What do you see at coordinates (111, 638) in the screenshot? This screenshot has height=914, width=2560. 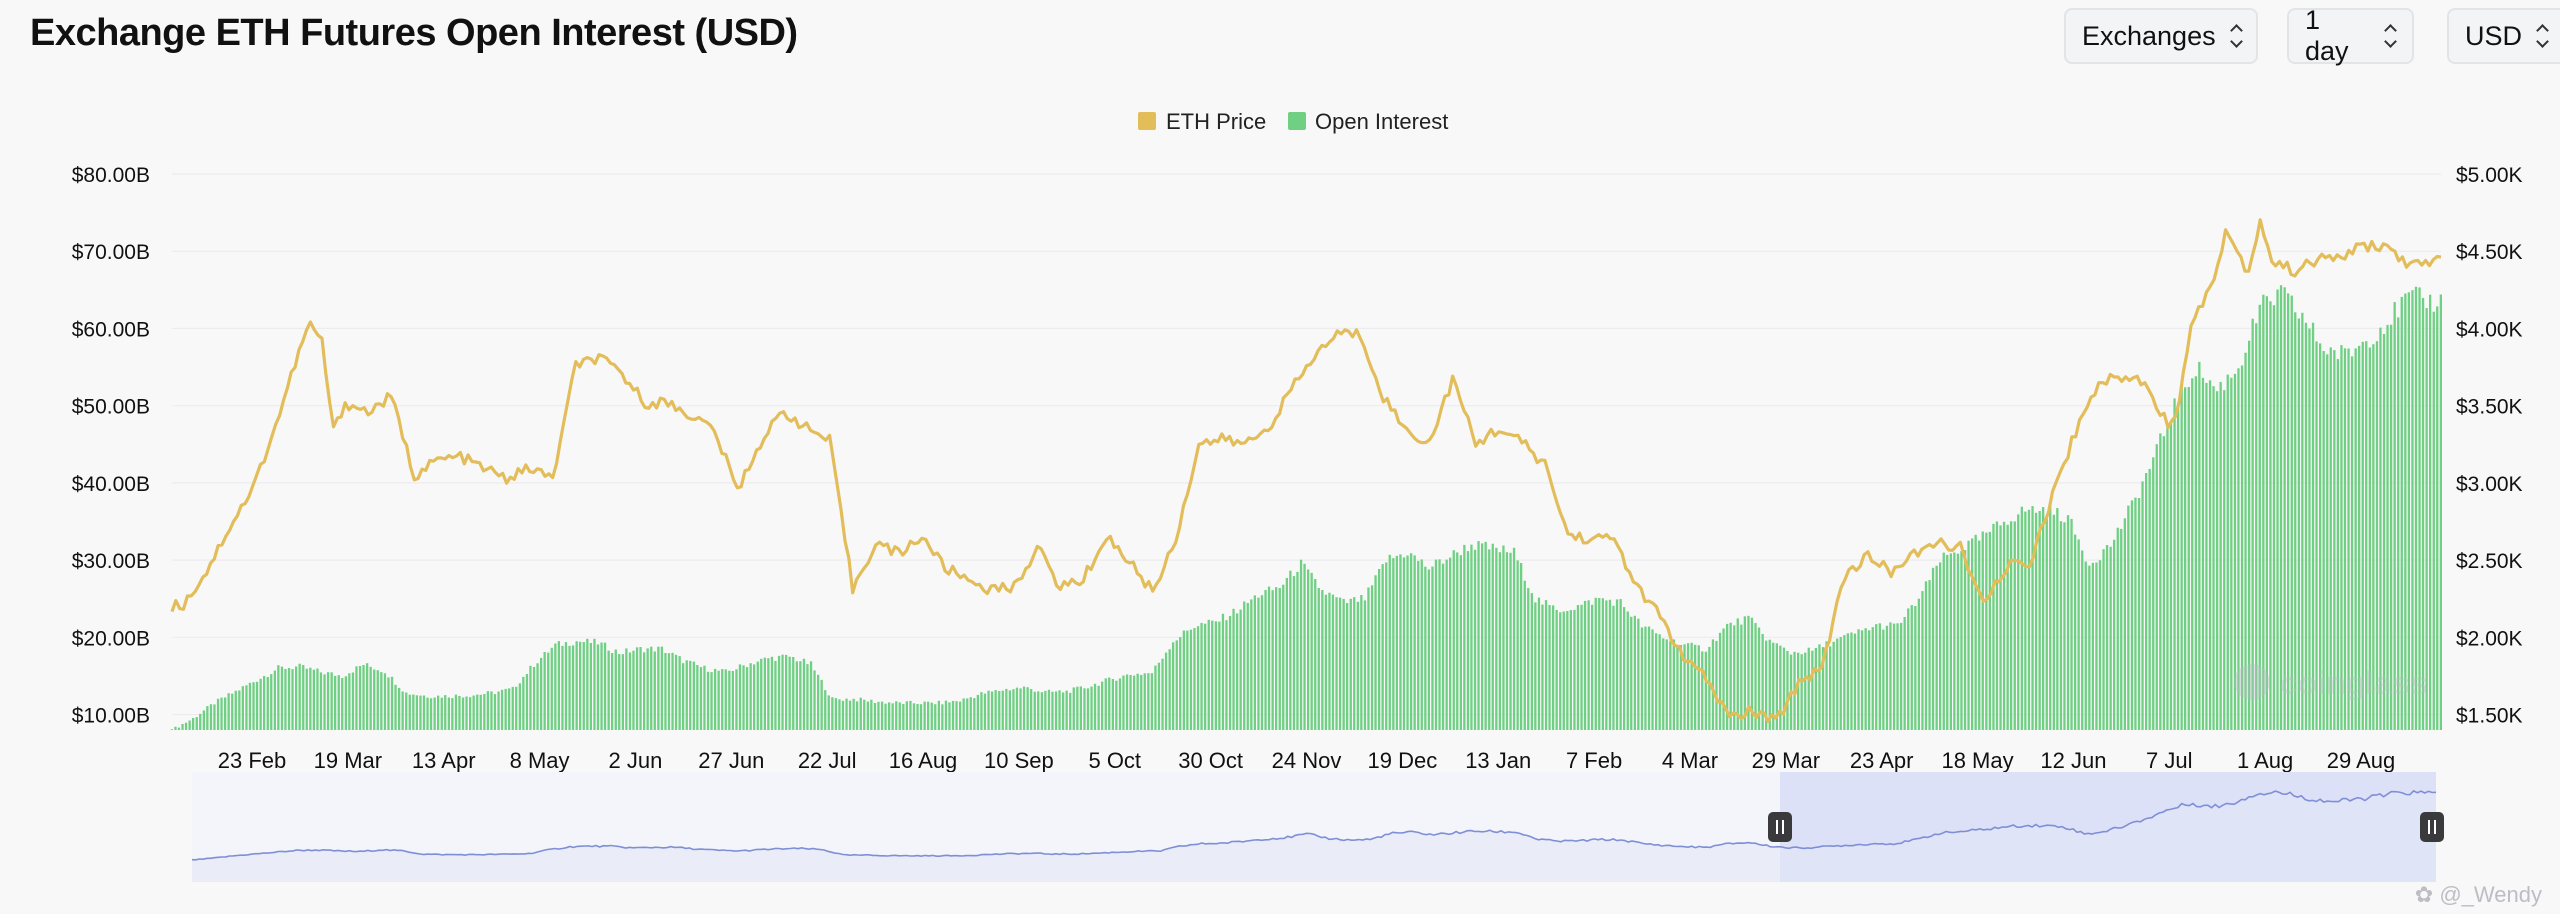 I see `y-left-tick-label: $20.00B` at bounding box center [111, 638].